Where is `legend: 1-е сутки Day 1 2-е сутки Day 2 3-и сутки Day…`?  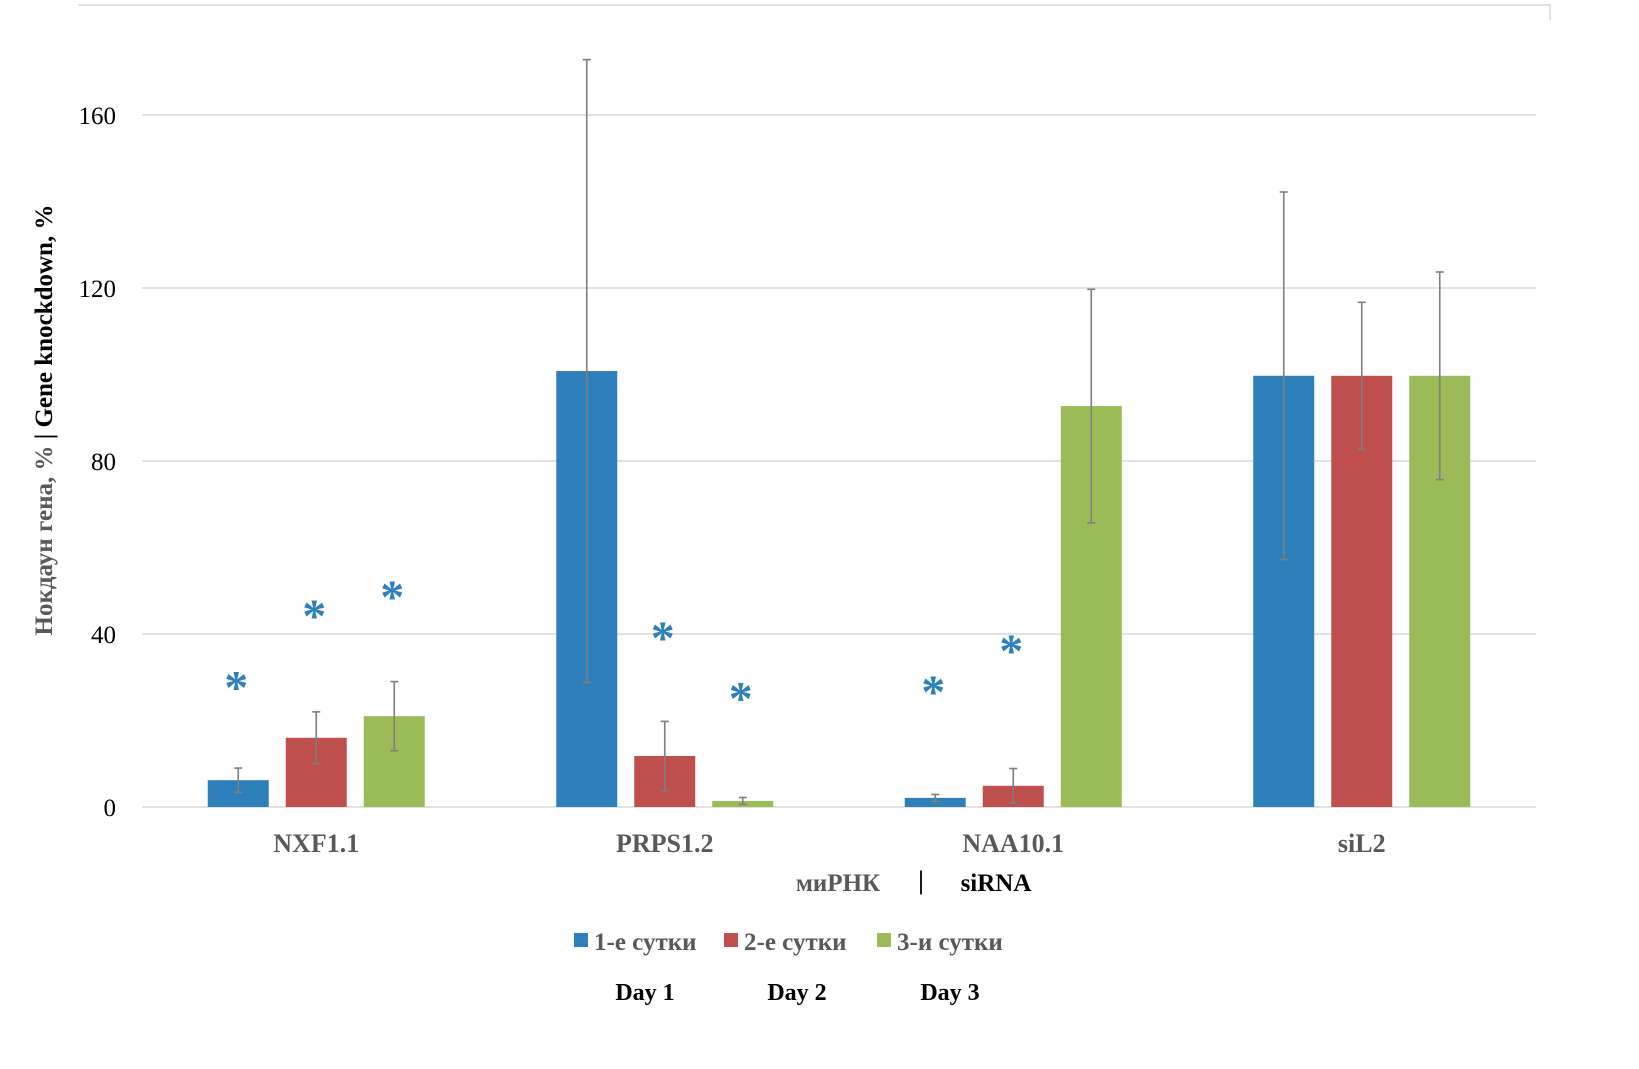 legend: 1-е сутки Day 1 2-е сутки Day 2 3-и сутки Day… is located at coordinates (788, 967).